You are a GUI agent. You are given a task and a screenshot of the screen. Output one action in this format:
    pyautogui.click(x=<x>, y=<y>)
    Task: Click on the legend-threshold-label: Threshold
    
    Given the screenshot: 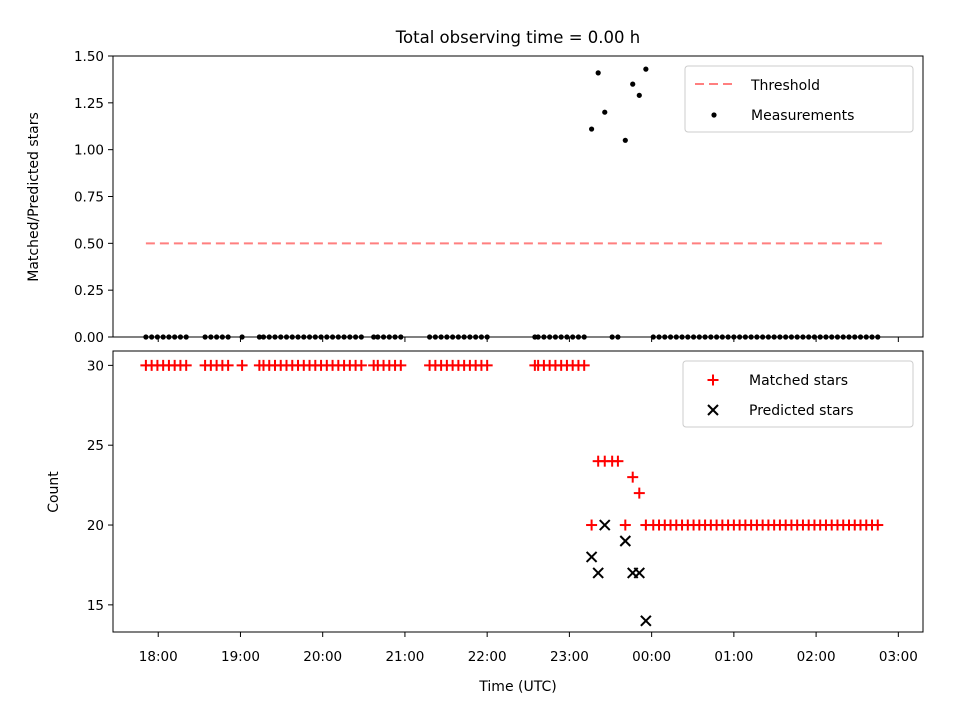 What is the action you would take?
    pyautogui.click(x=785, y=86)
    